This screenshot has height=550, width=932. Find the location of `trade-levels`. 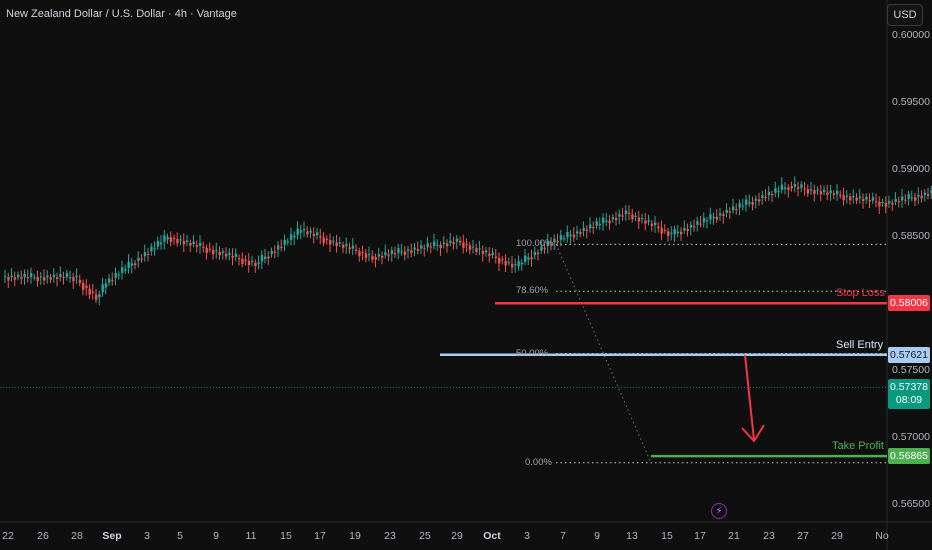

trade-levels is located at coordinates (663, 379).